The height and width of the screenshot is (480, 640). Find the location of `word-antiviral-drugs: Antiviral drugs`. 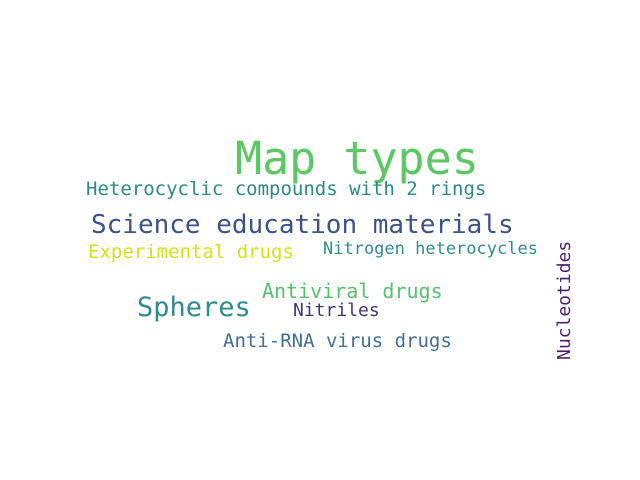

word-antiviral-drugs: Antiviral drugs is located at coordinates (352, 291).